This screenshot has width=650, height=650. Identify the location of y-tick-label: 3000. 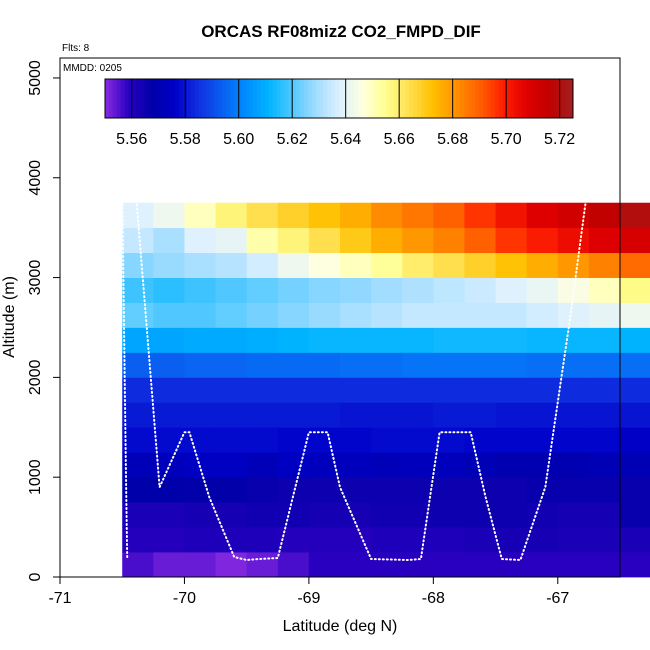
(35, 278).